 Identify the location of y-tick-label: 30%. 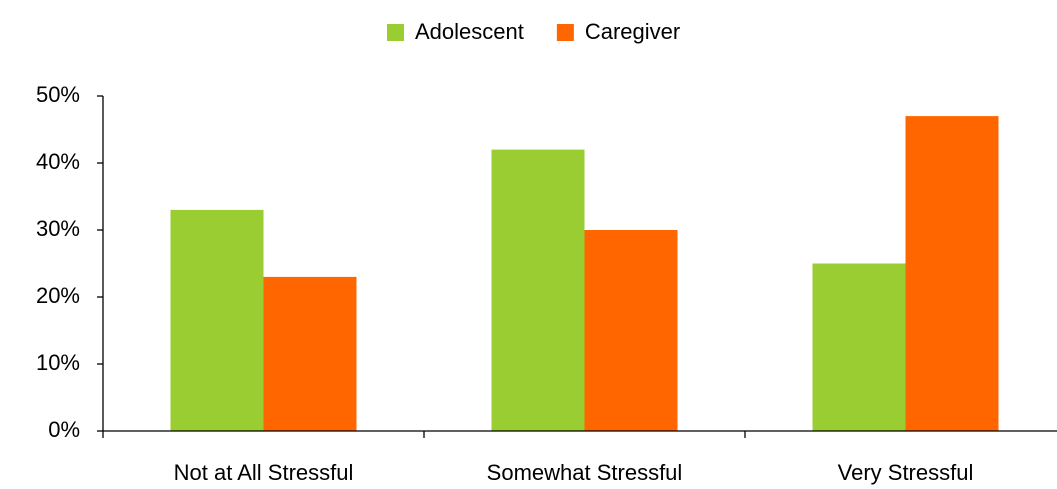
(58, 228).